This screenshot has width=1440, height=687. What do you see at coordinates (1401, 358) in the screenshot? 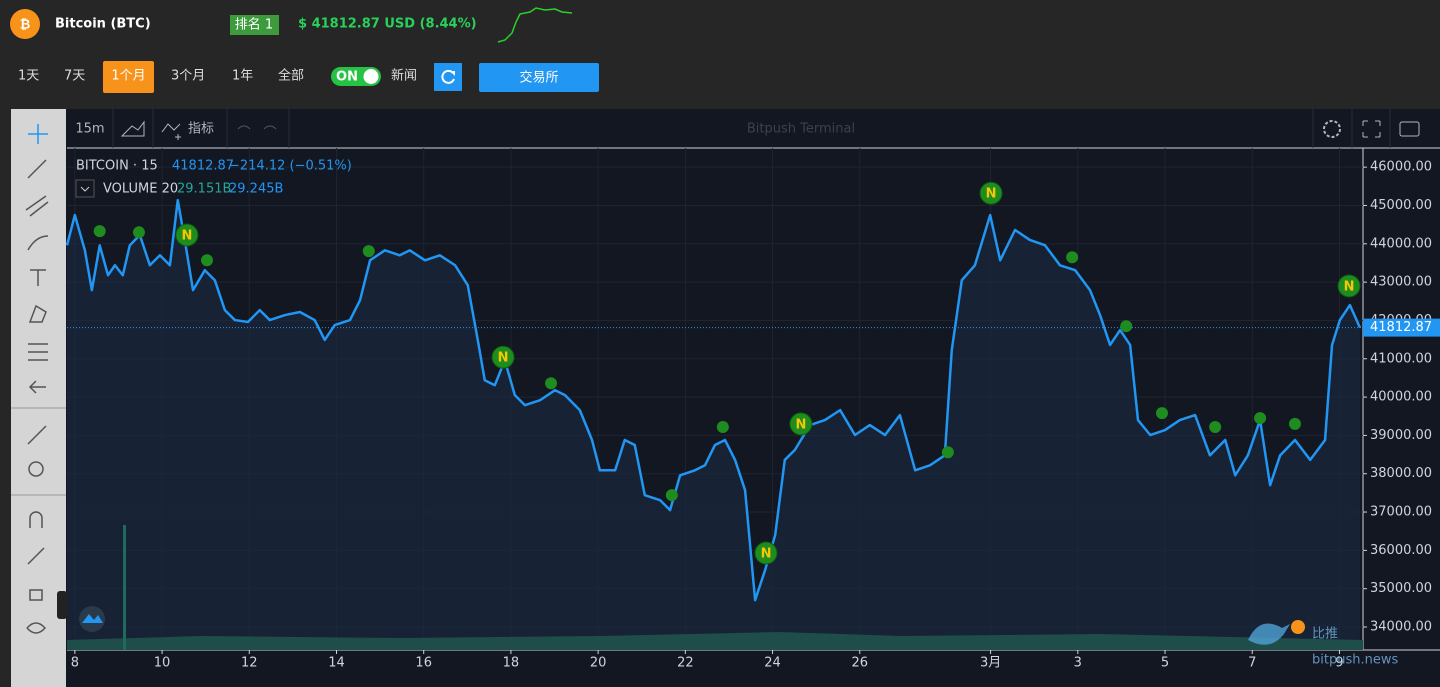
I see `y-tick-label: 41000.00` at bounding box center [1401, 358].